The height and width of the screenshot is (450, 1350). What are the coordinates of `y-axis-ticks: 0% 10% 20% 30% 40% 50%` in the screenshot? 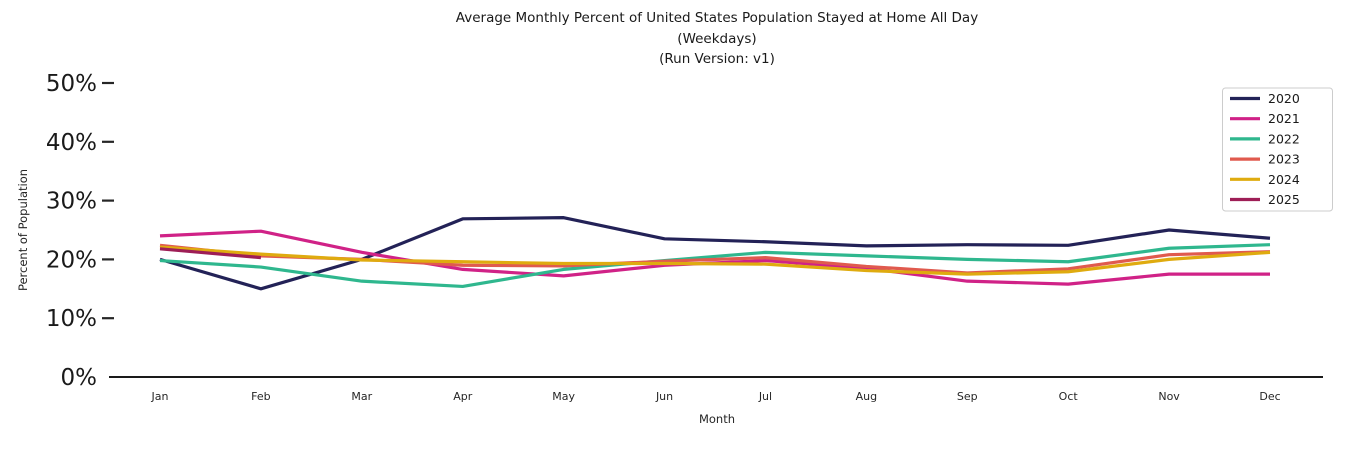 It's located at (80, 231).